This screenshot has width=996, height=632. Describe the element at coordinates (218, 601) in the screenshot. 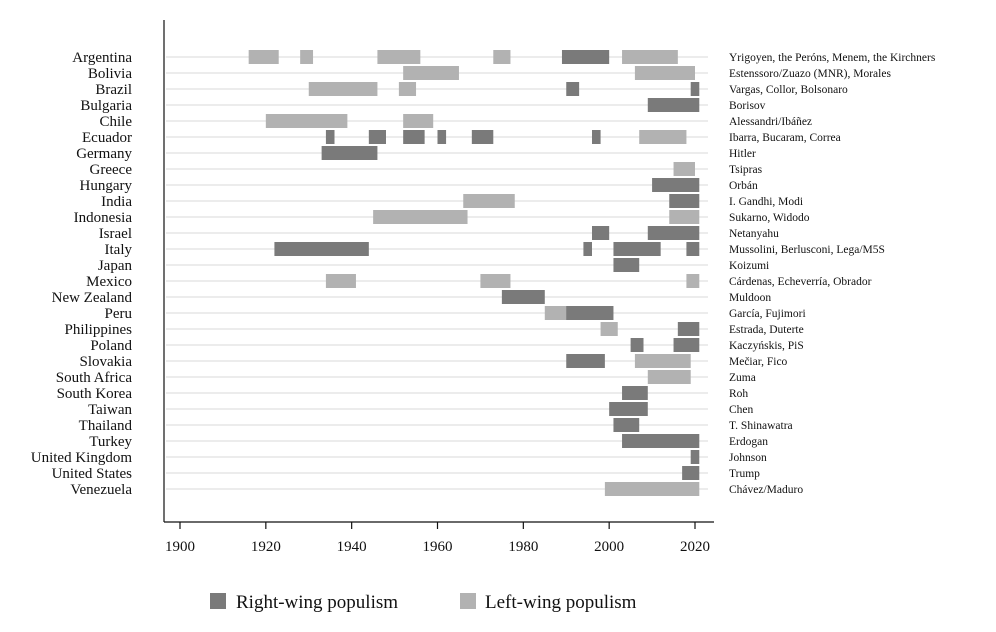

I see `legend-swatch-right` at that location.